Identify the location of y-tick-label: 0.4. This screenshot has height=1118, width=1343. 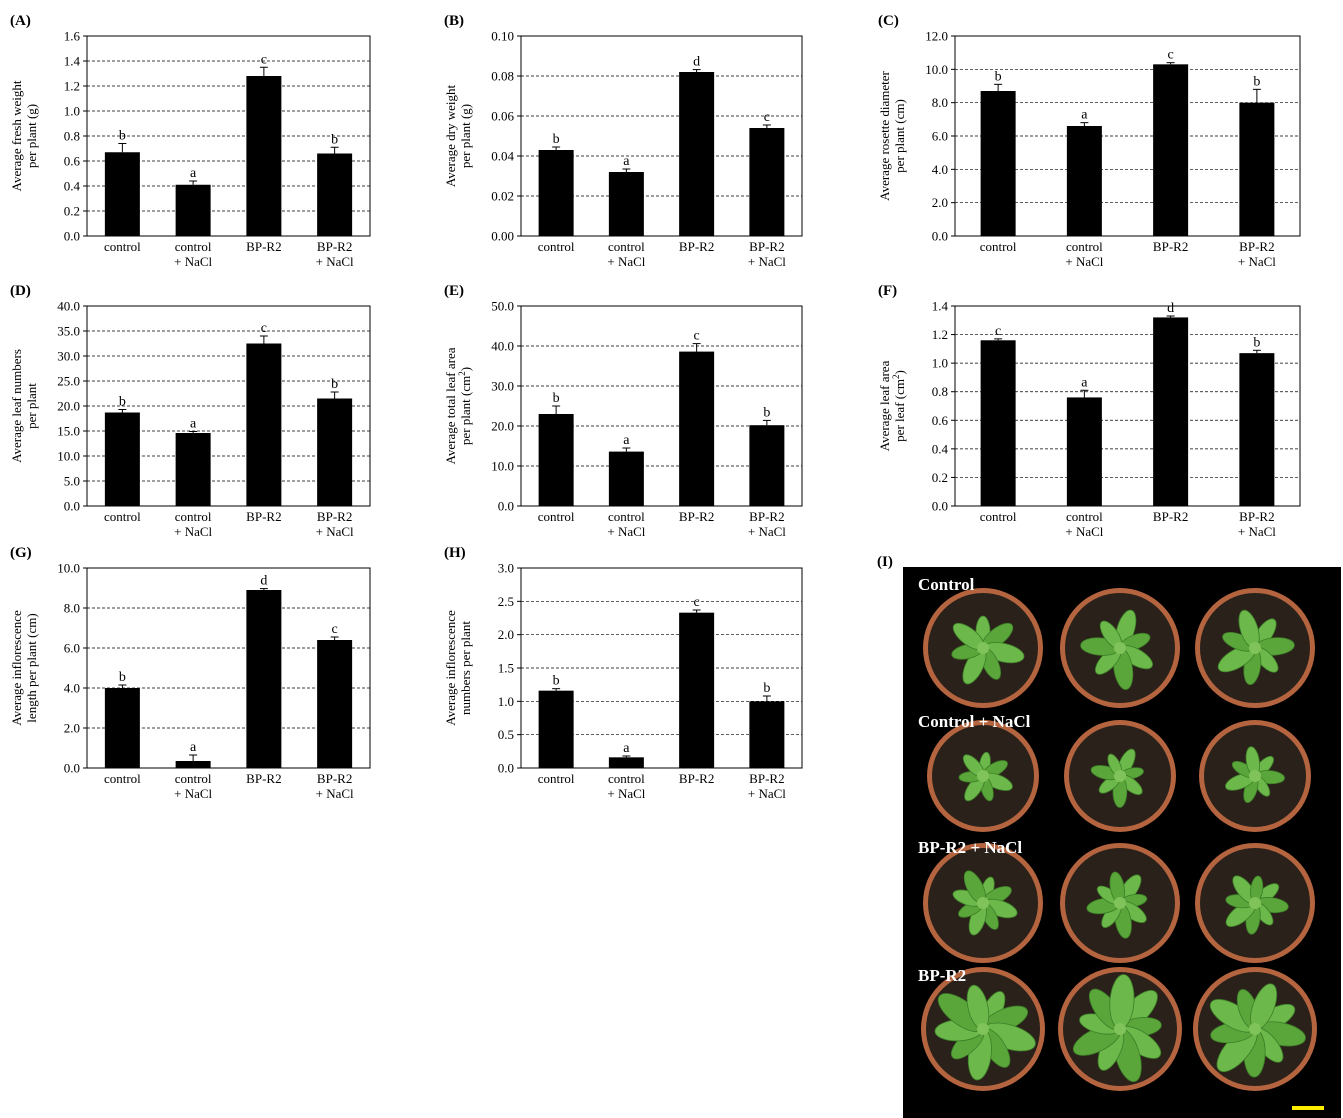
(72, 186).